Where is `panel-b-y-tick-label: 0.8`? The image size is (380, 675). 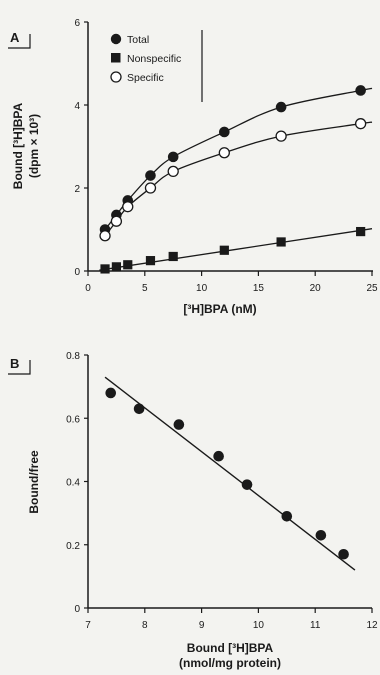
panel-b-y-tick-label: 0.8 is located at coordinates (73, 356).